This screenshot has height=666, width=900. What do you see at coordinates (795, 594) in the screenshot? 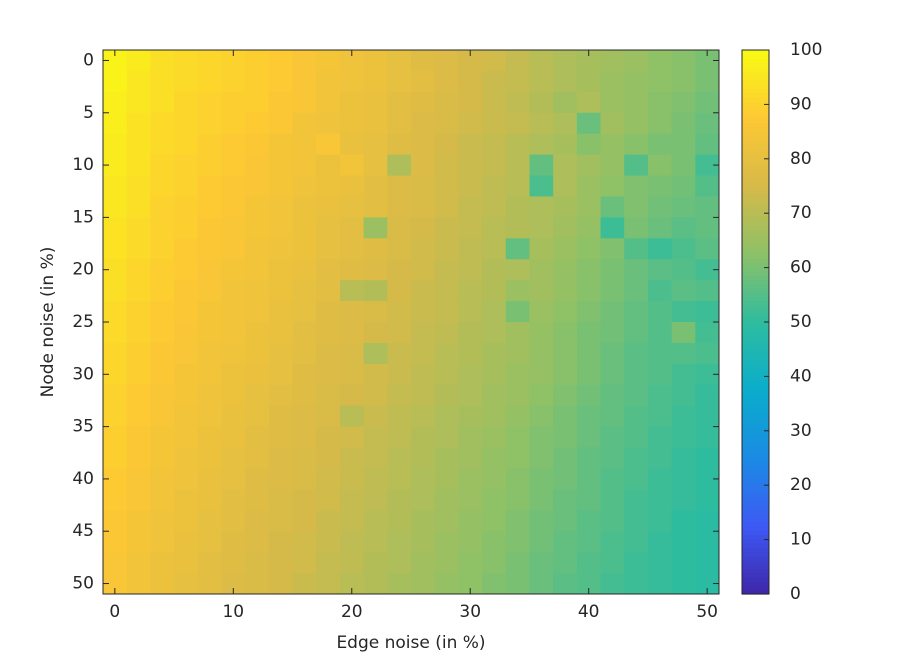
I see `colorbar-tick-label: 0` at bounding box center [795, 594].